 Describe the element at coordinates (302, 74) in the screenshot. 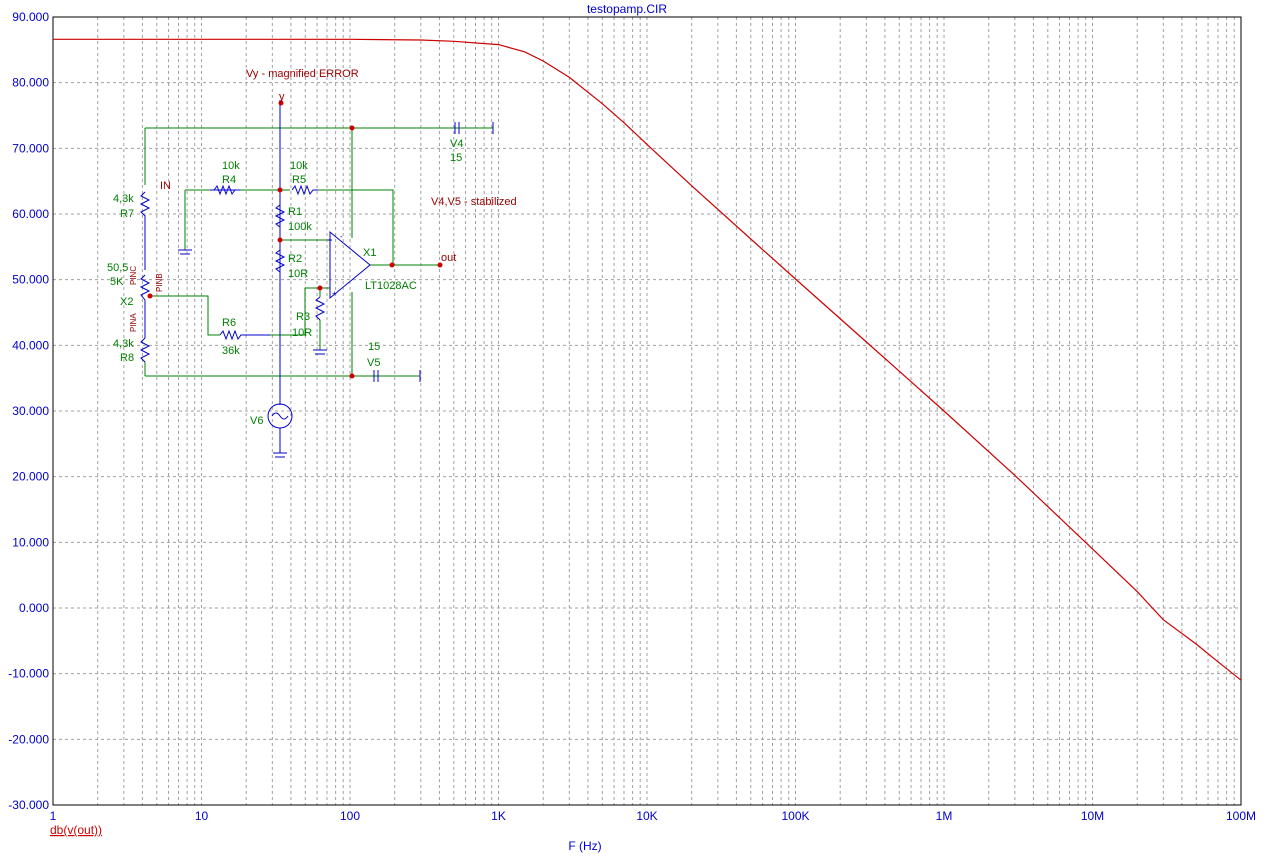

I see `vy-note: Vy - magnified ERROR` at that location.